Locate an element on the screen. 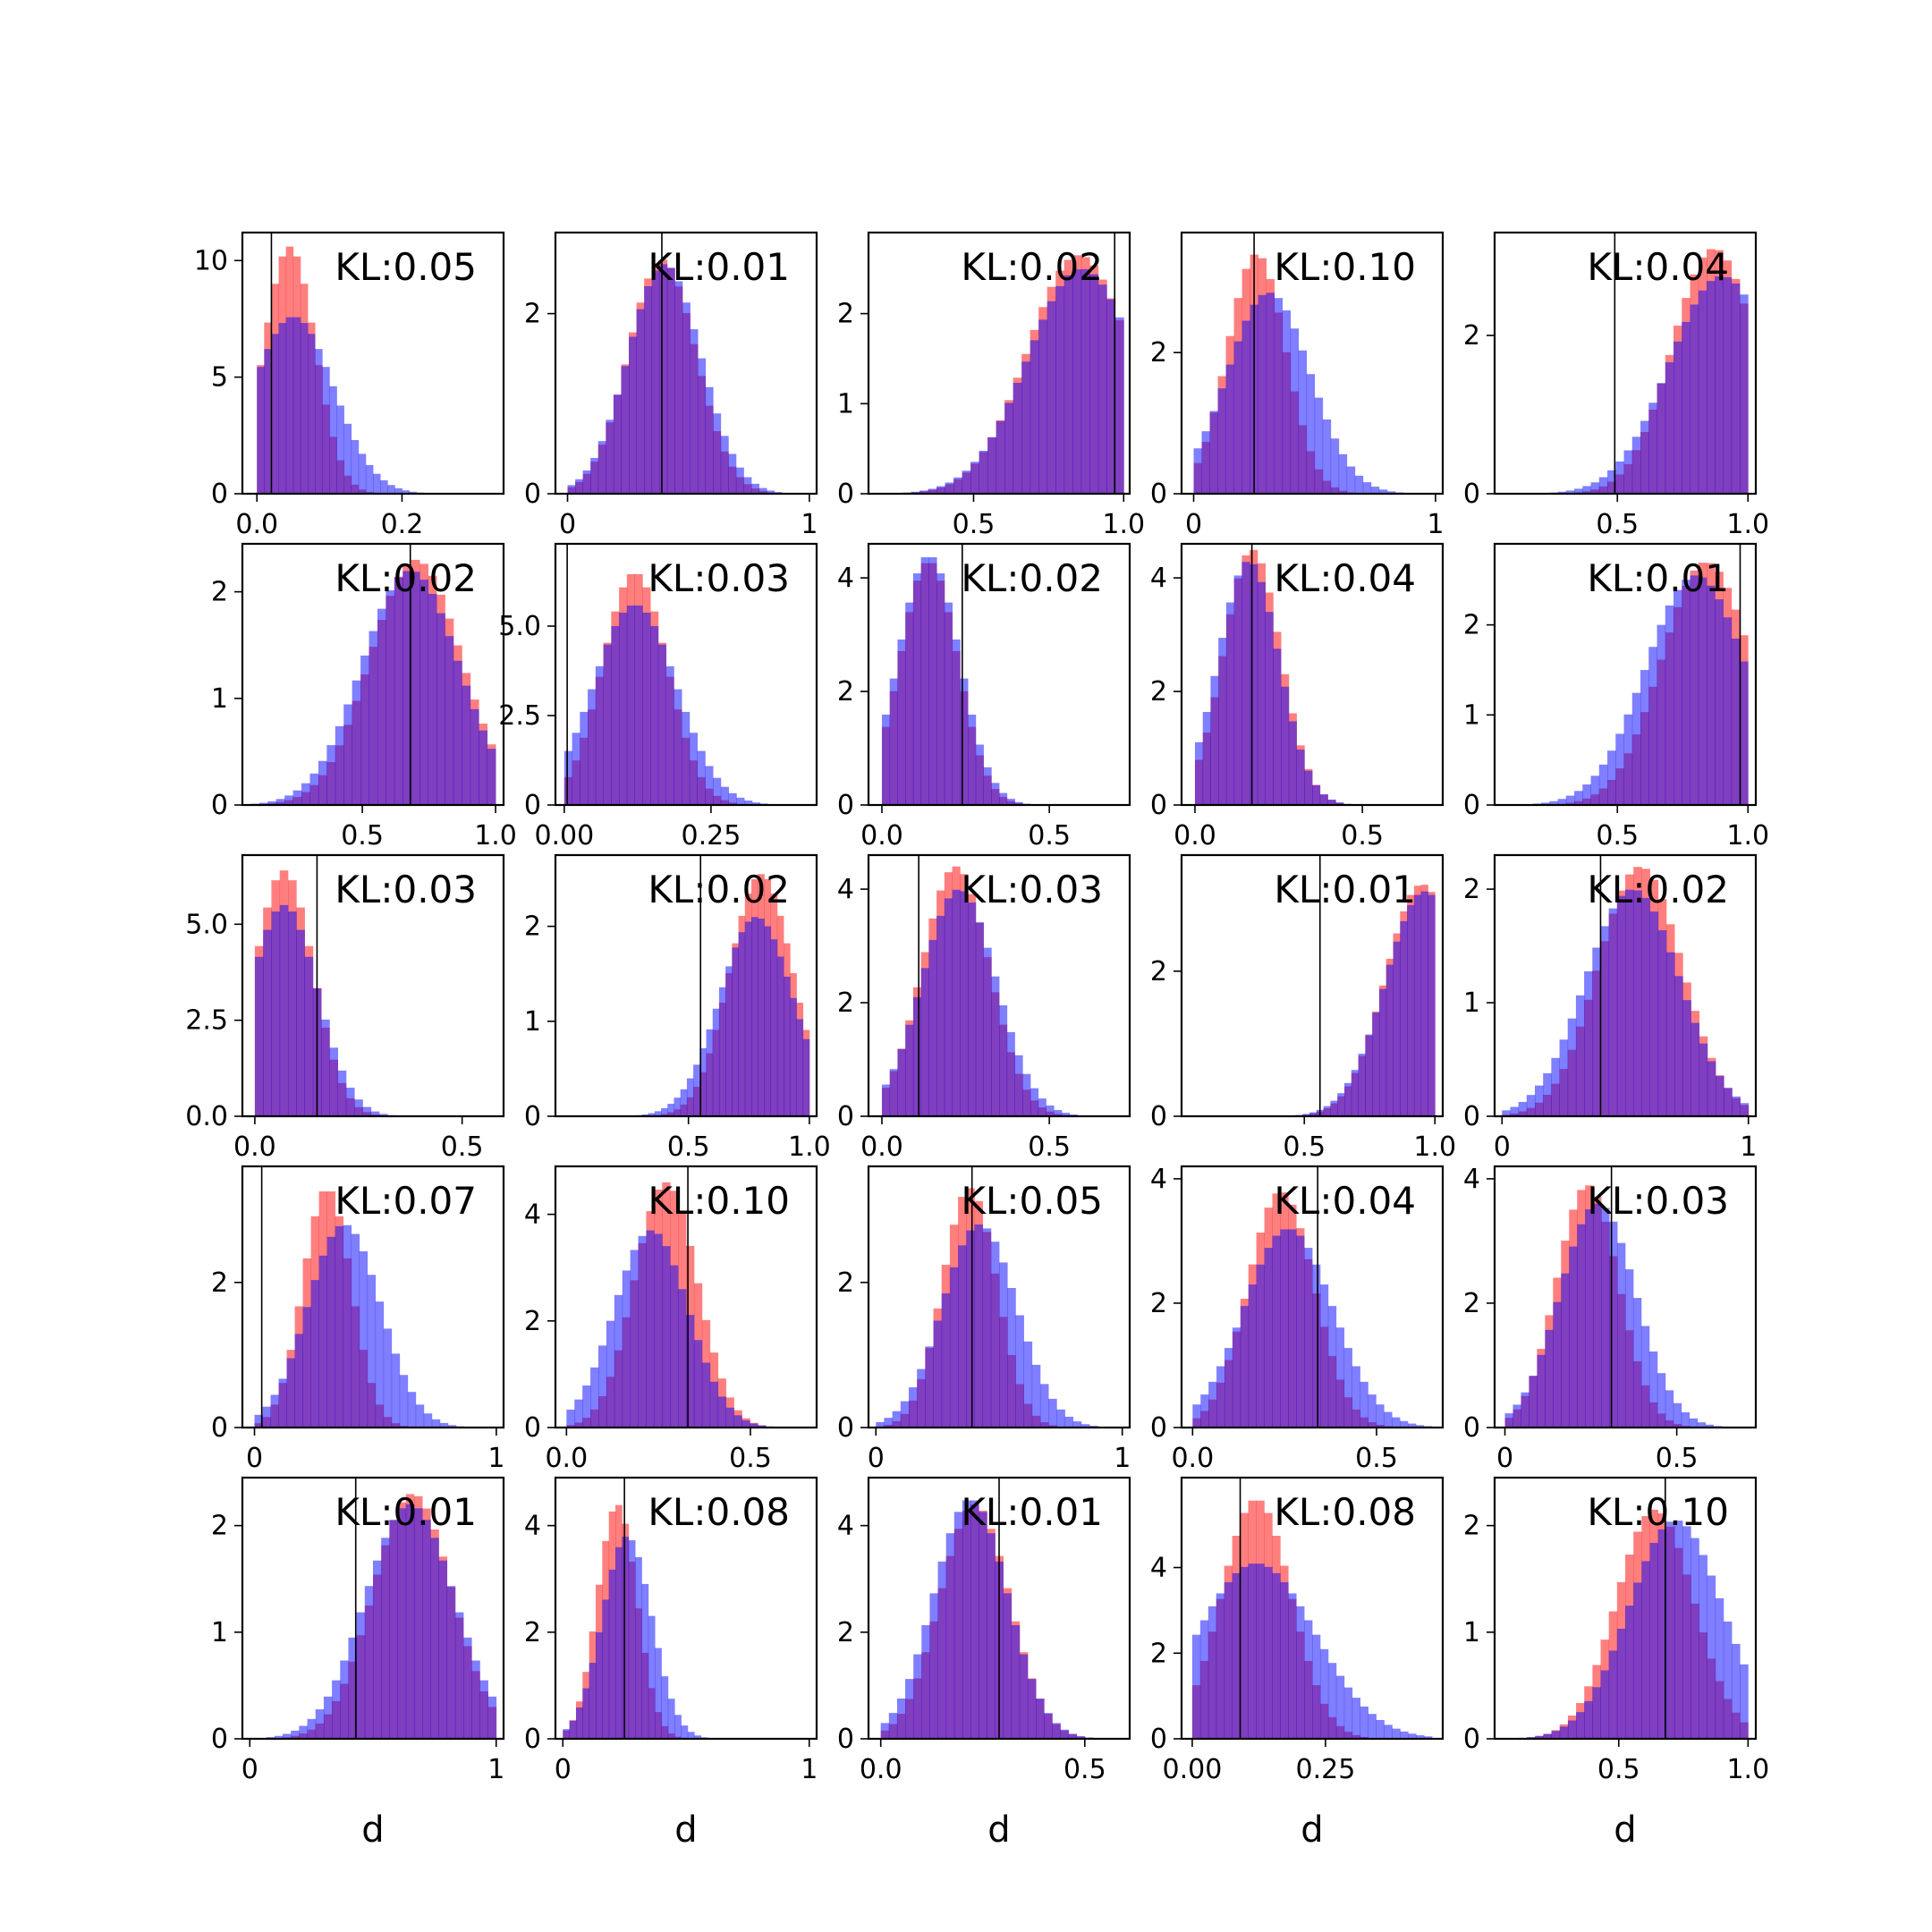 The image size is (1932, 1932). histogram-panel-11: 0.0 2.5 5.0 0.0 0.5 KL:0.03 is located at coordinates (345, 1008).